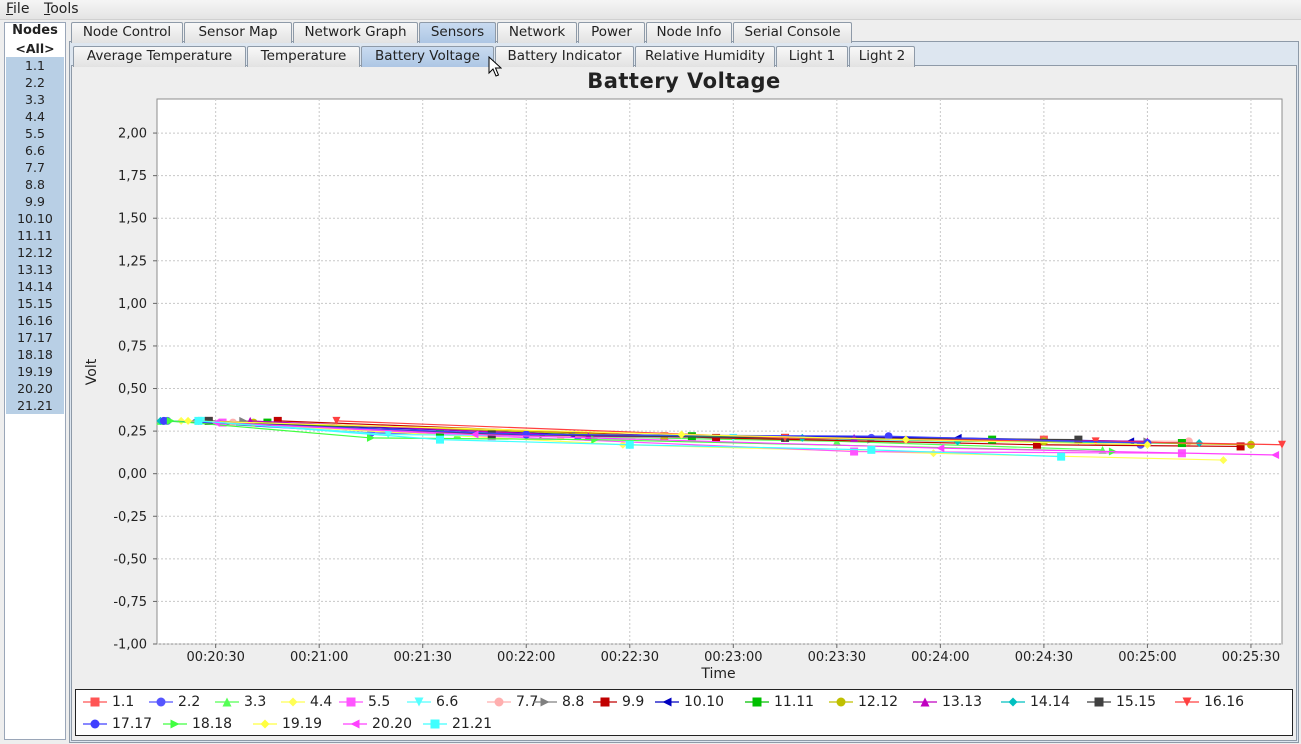  I want to click on tools-menu: Tools, so click(61, 9).